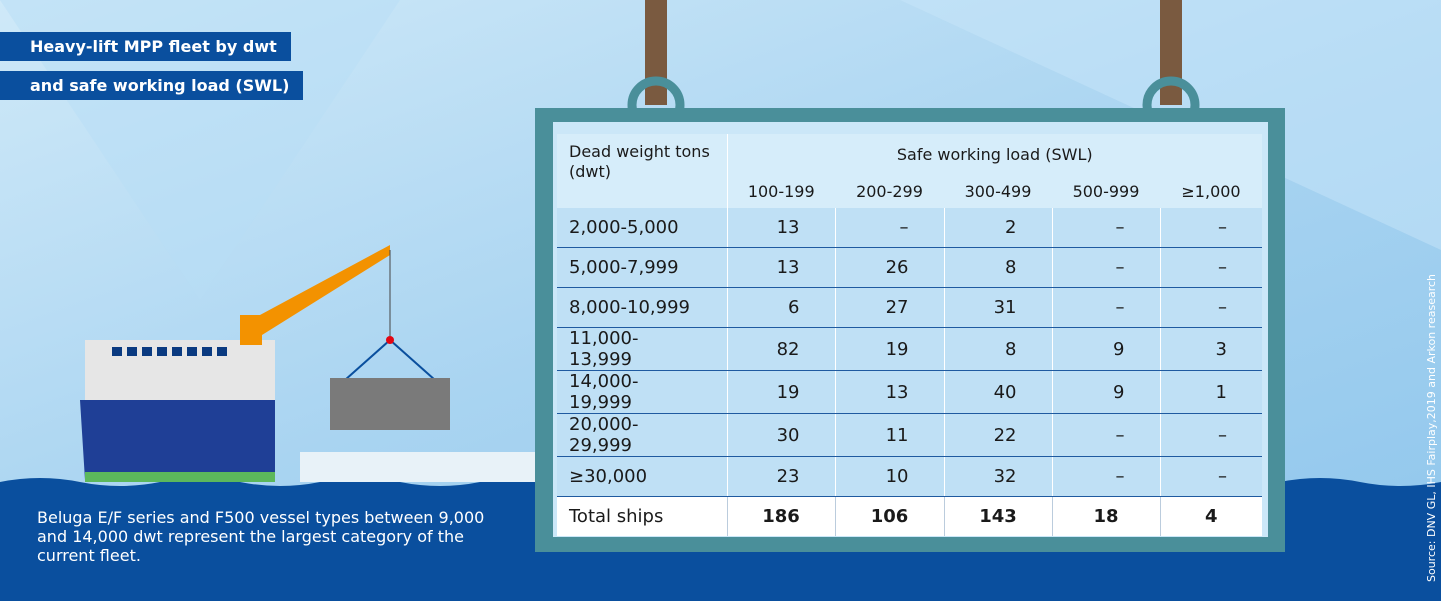 This screenshot has height=601, width=1441. What do you see at coordinates (997, 307) in the screenshot?
I see `cell: 31` at bounding box center [997, 307].